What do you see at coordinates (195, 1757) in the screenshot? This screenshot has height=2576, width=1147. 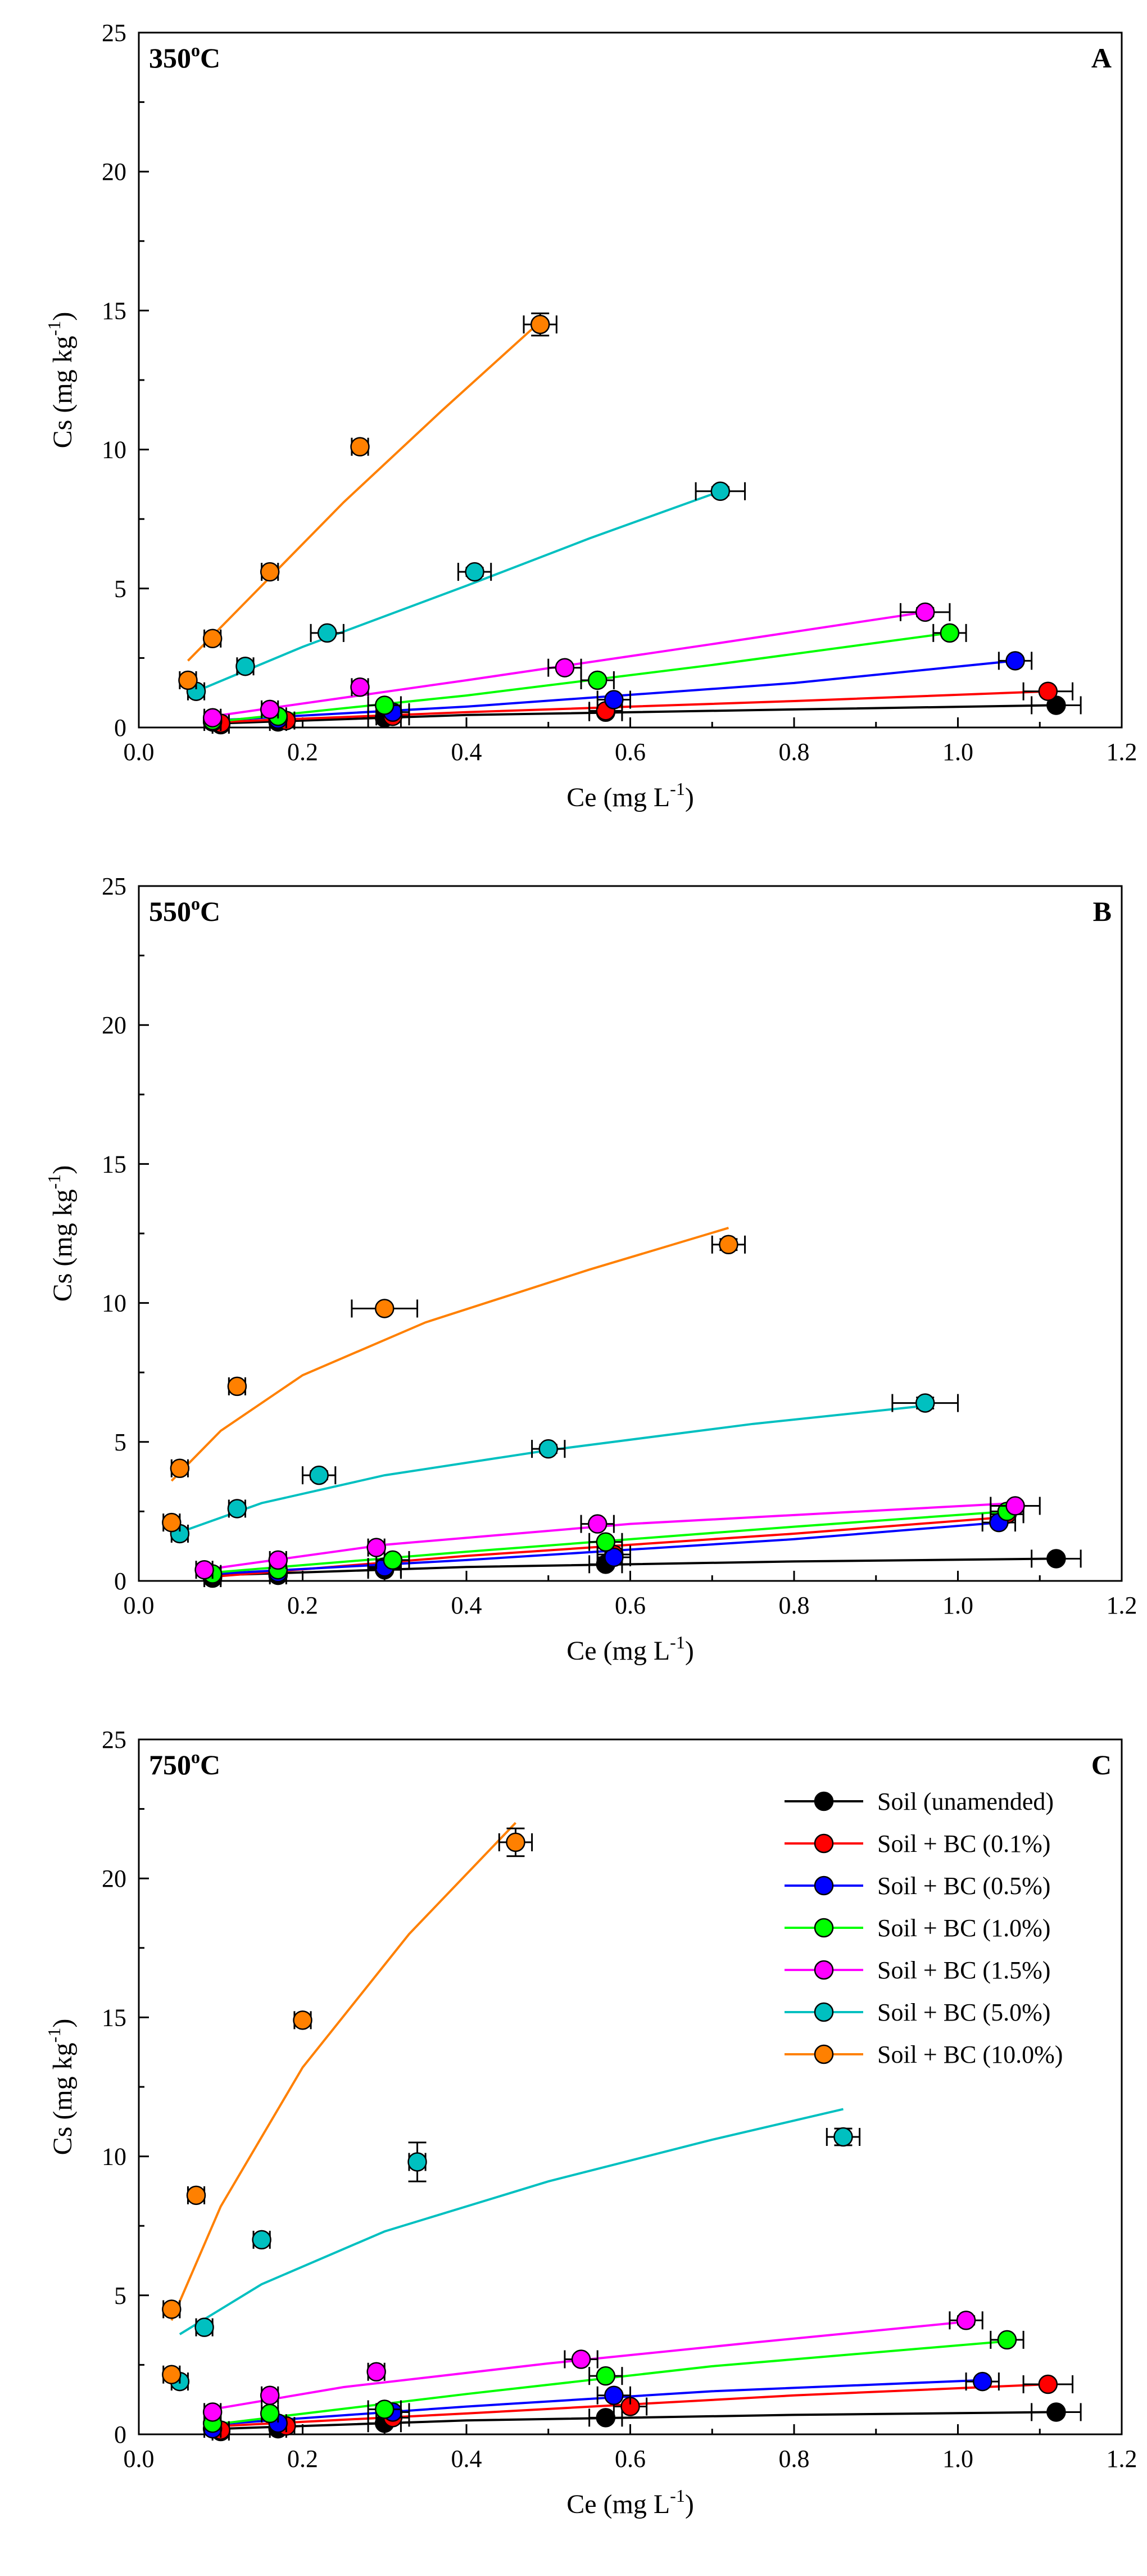 I see `panel-temperature-degree: o` at bounding box center [195, 1757].